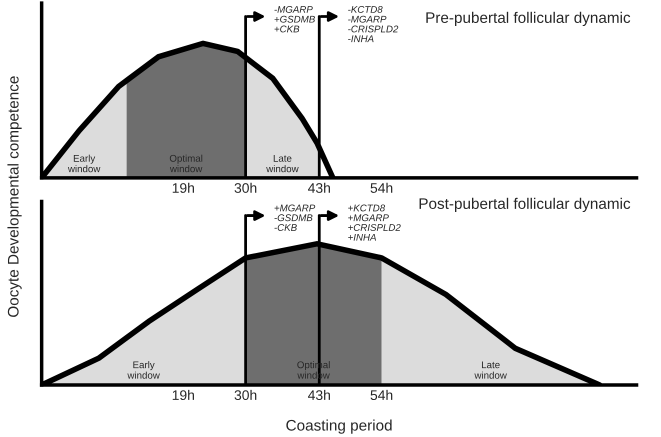  Describe the element at coordinates (295, 217) in the screenshot. I see `ref-line-label: +MGARP -GSDMB -CKB` at that location.